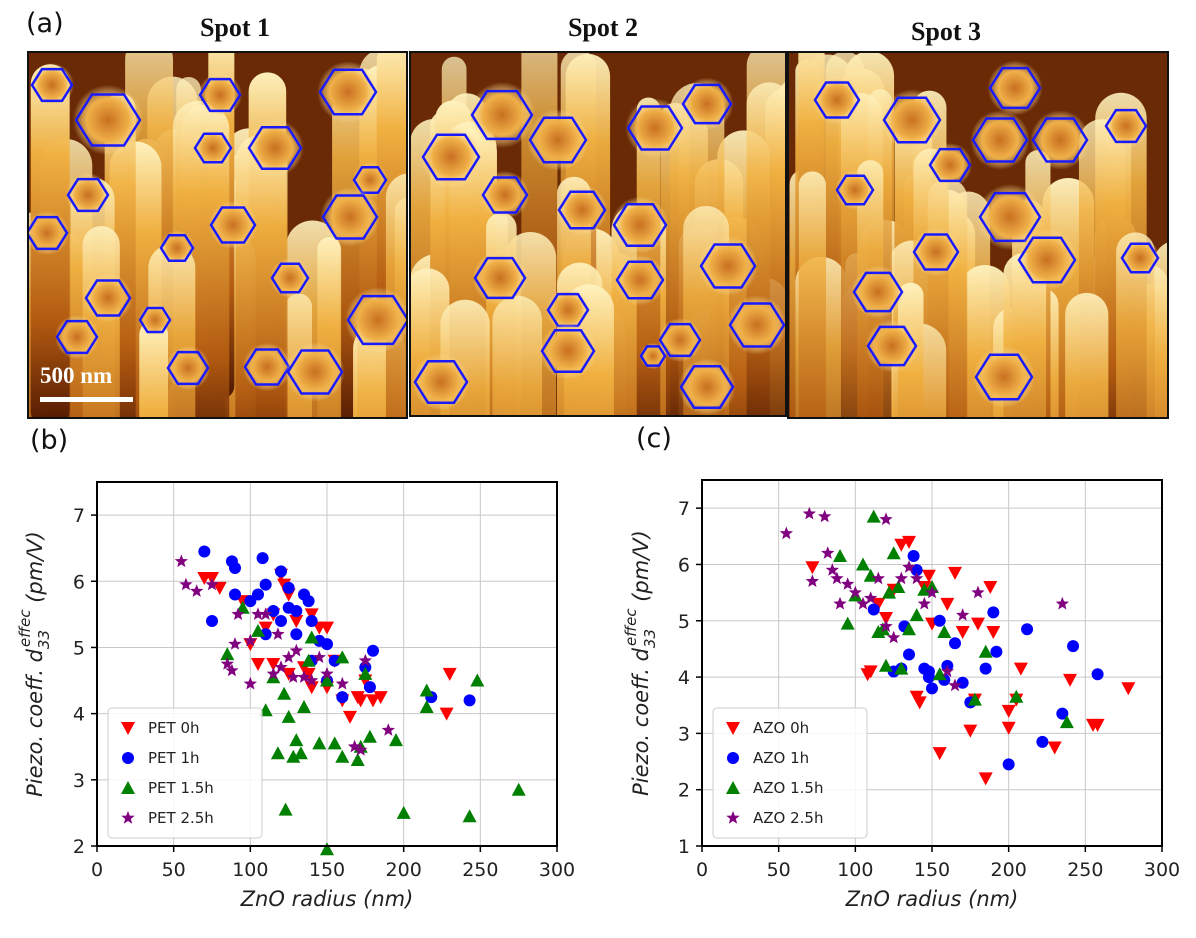 The image size is (1196, 938). What do you see at coordinates (779, 870) in the screenshot?
I see `x-tick-label: 50` at bounding box center [779, 870].